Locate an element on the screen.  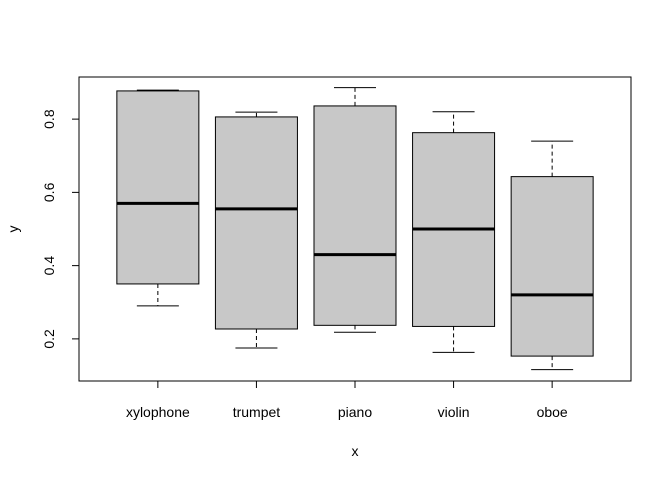
box-piano is located at coordinates (355, 210).